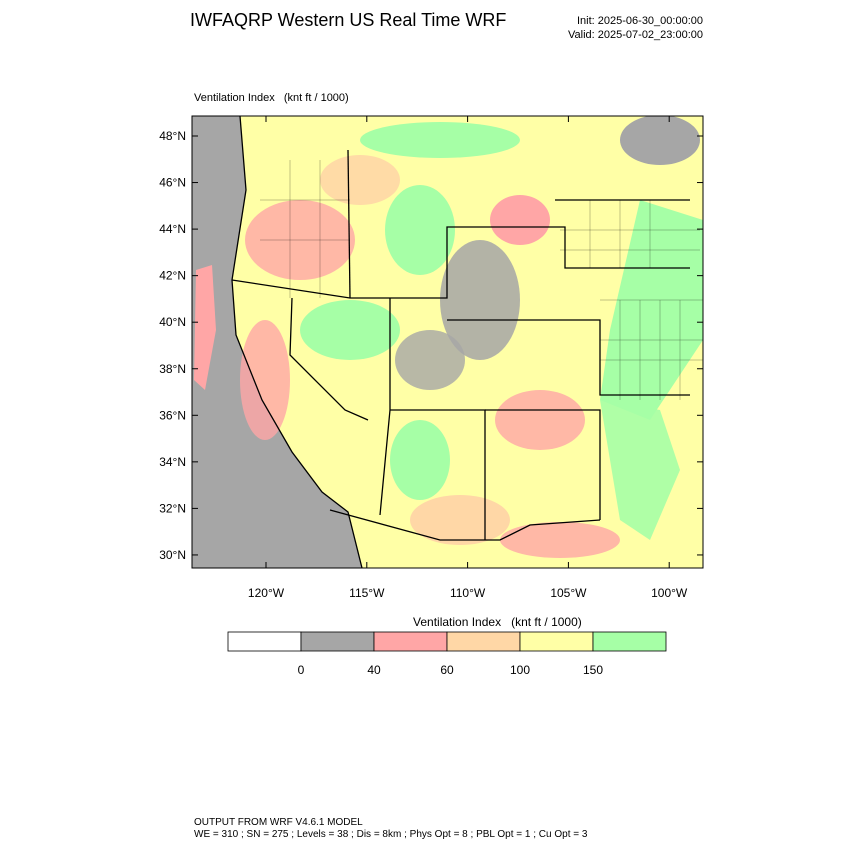 Image resolution: width=850 pixels, height=855 pixels. What do you see at coordinates (172, 369) in the screenshot?
I see `lat-label: 38°N` at bounding box center [172, 369].